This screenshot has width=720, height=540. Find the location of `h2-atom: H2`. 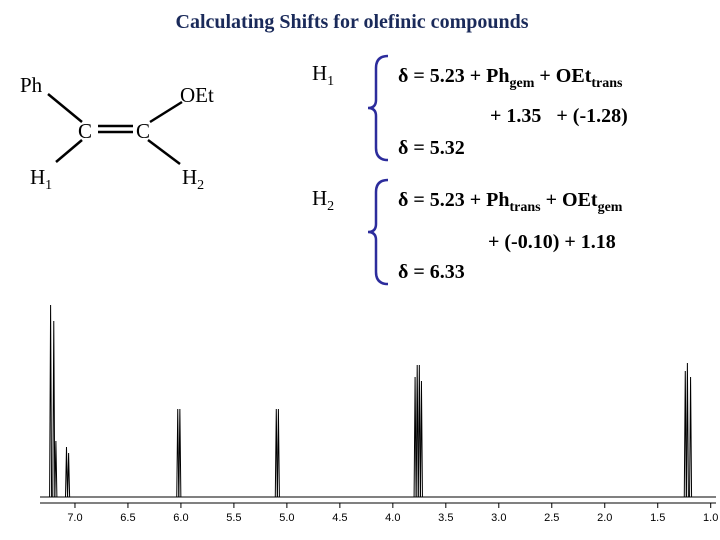

h2-atom: H2 is located at coordinates (193, 179).